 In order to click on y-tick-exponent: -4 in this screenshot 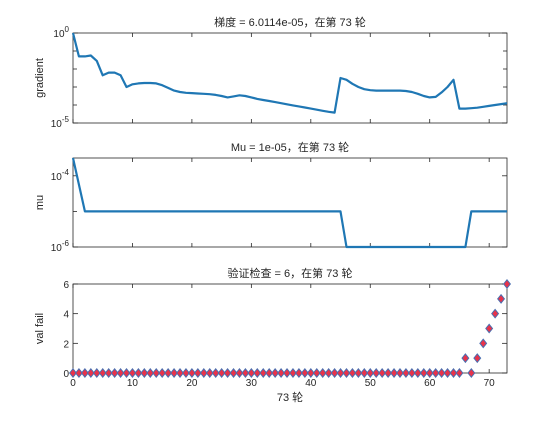, I will do `click(66, 172)`.